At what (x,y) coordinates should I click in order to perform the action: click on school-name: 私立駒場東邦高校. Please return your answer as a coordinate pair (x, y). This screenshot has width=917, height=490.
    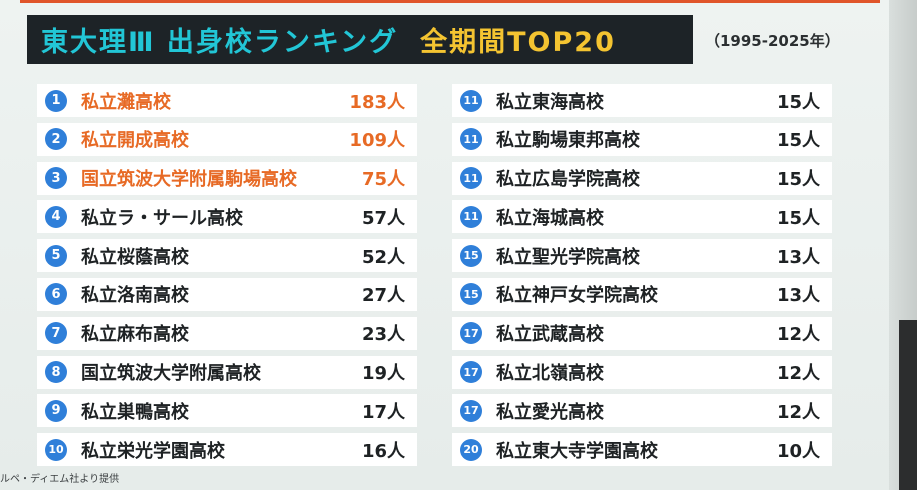
    Looking at the image, I should click on (568, 141).